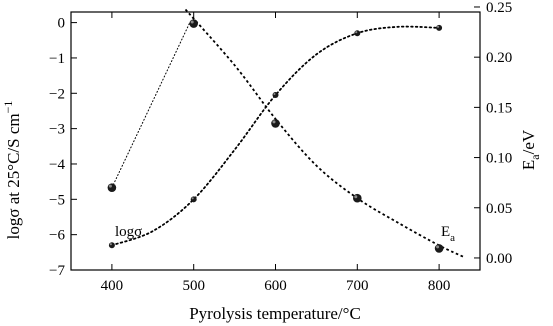 This screenshot has width=553, height=326. Describe the element at coordinates (528, 141) in the screenshot. I see `right-y-axis-title-unit: /eV` at that location.